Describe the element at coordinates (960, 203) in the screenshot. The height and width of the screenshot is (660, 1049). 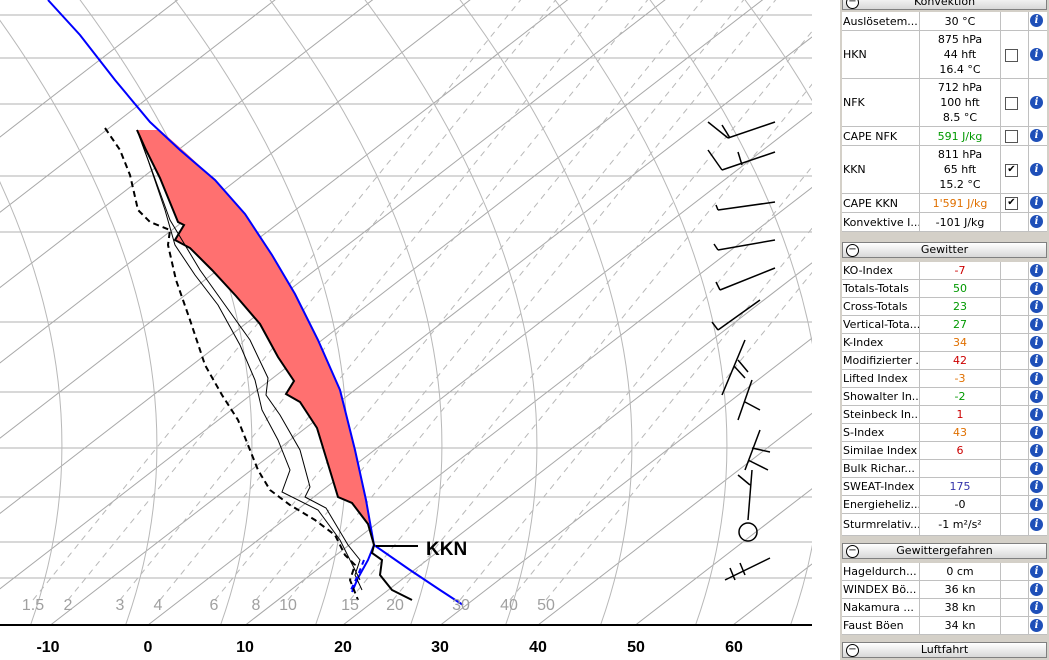
I see `index-value: 1'591 J/kg` at that location.